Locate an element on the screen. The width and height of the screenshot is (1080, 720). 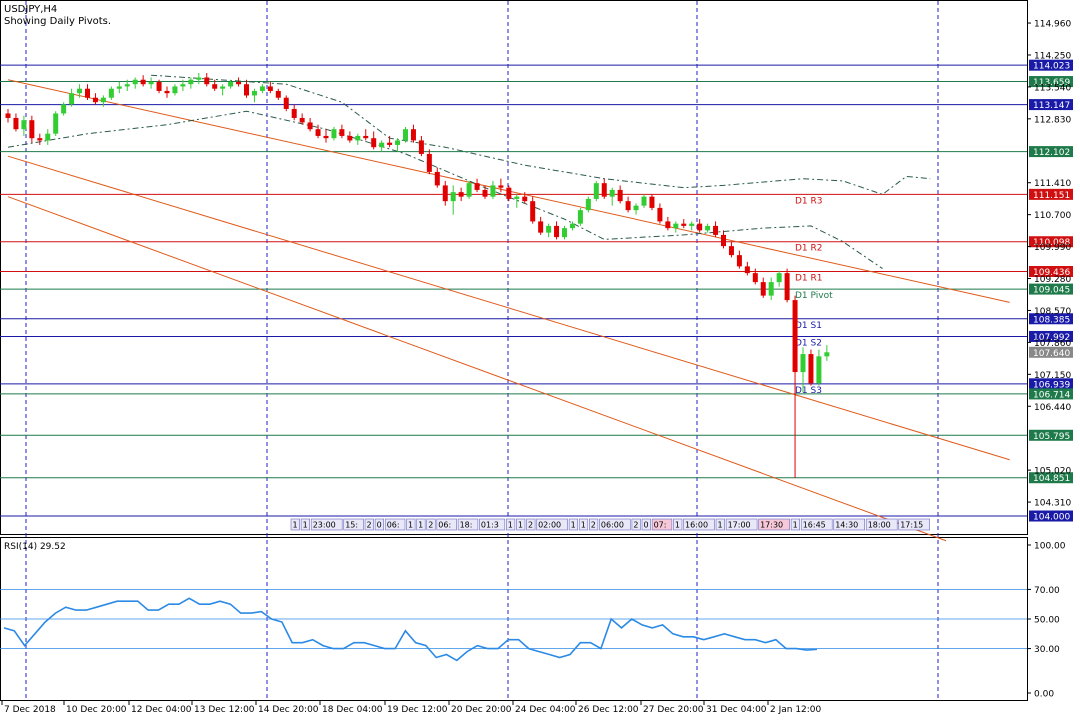
time-marker-label: 17:00 is located at coordinates (739, 525).